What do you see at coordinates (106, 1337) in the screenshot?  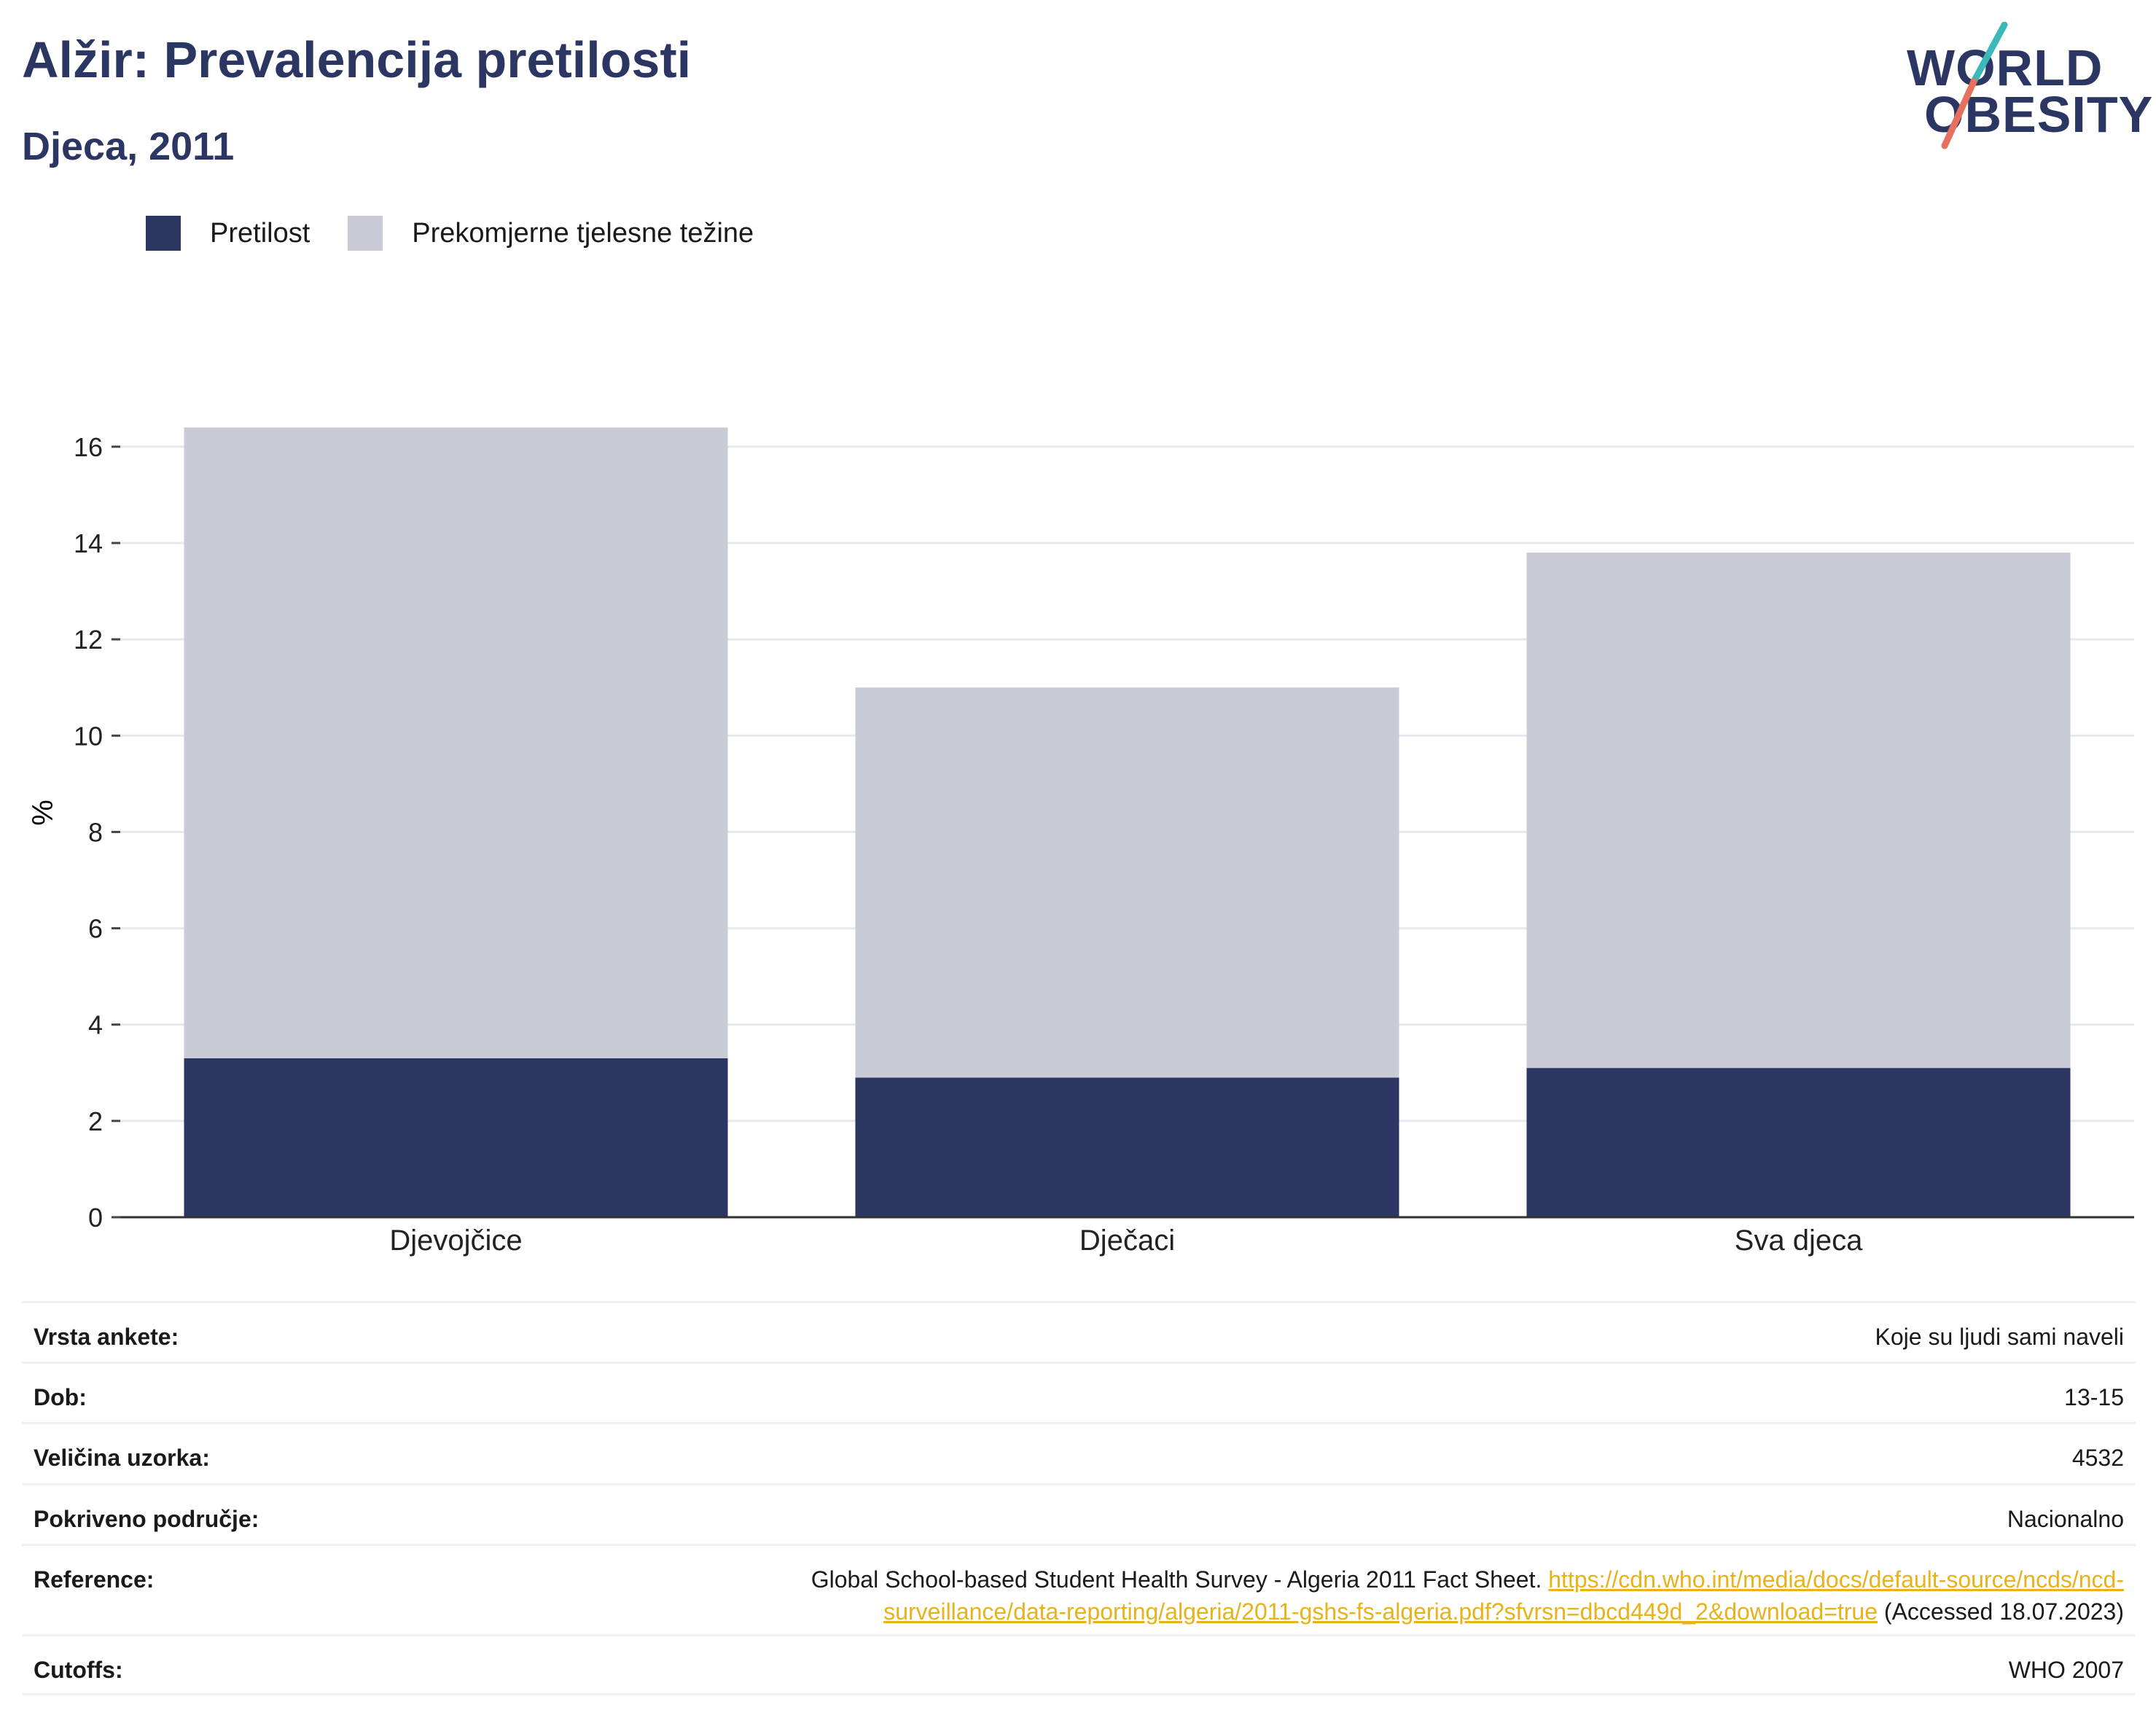 I see `info-key: Vrsta ankete:` at bounding box center [106, 1337].